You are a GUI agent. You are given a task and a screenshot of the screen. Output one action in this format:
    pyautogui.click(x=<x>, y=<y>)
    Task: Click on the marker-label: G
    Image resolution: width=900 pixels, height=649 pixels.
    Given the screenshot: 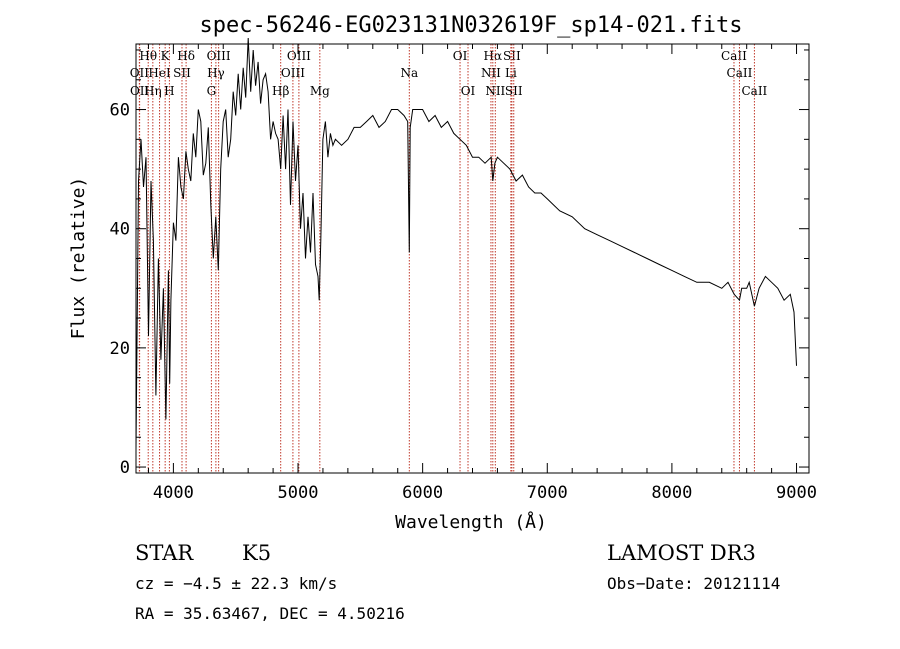 What is the action you would take?
    pyautogui.click(x=212, y=91)
    